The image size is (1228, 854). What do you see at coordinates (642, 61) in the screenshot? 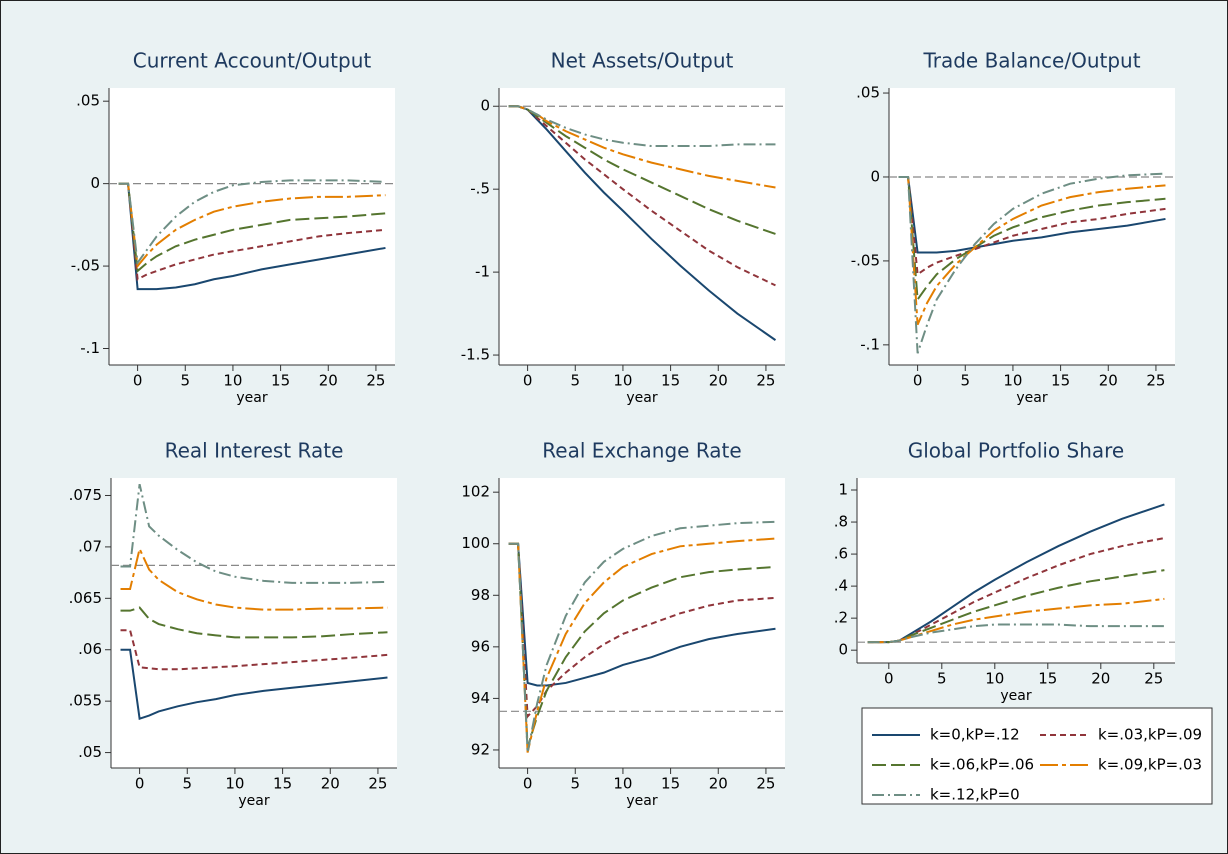
I see `panel-title: Net Assets/Output` at bounding box center [642, 61].